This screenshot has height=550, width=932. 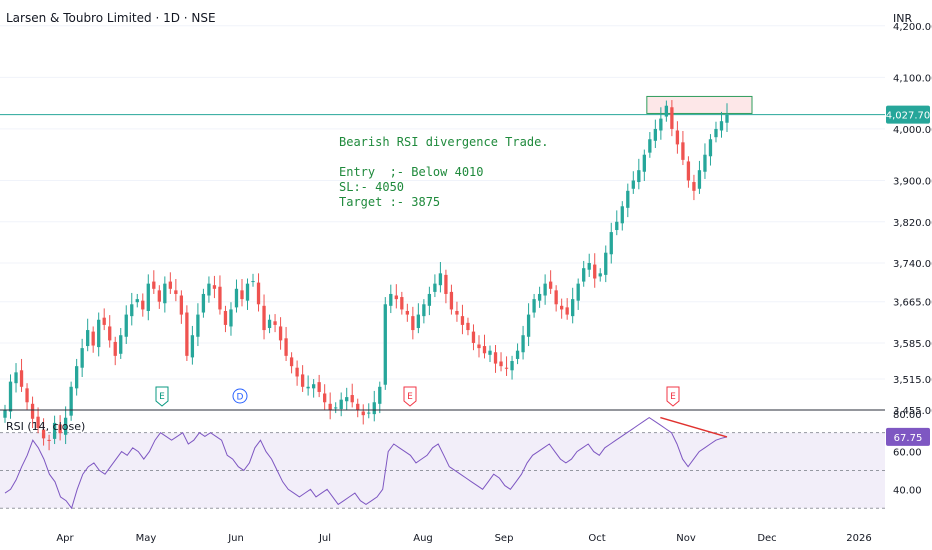 I want to click on dividend-marker, so click(x=240, y=396).